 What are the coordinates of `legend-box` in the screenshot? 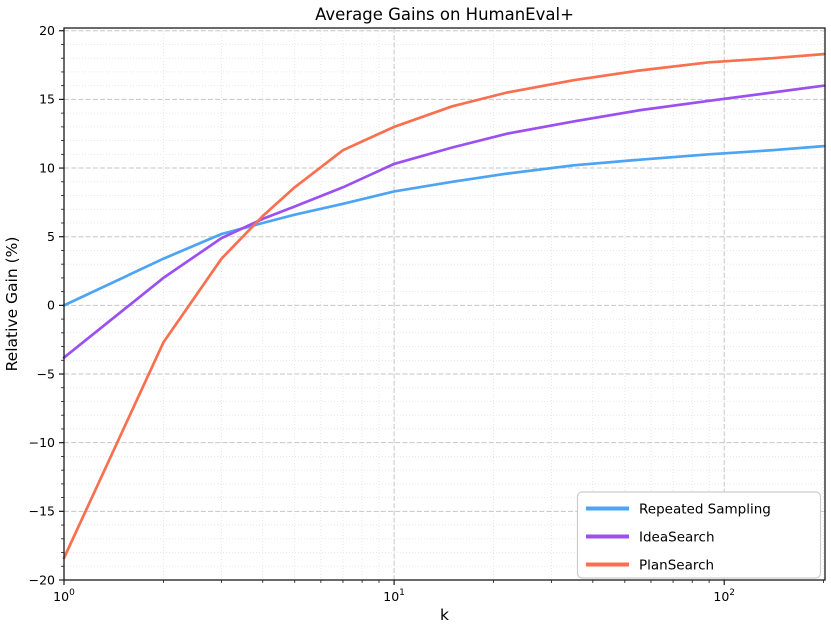 It's located at (699, 535).